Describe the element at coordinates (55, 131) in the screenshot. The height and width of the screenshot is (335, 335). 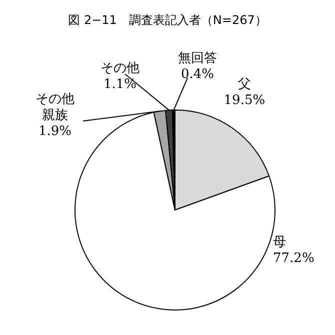
I see `data-label: 1.9%` at that location.